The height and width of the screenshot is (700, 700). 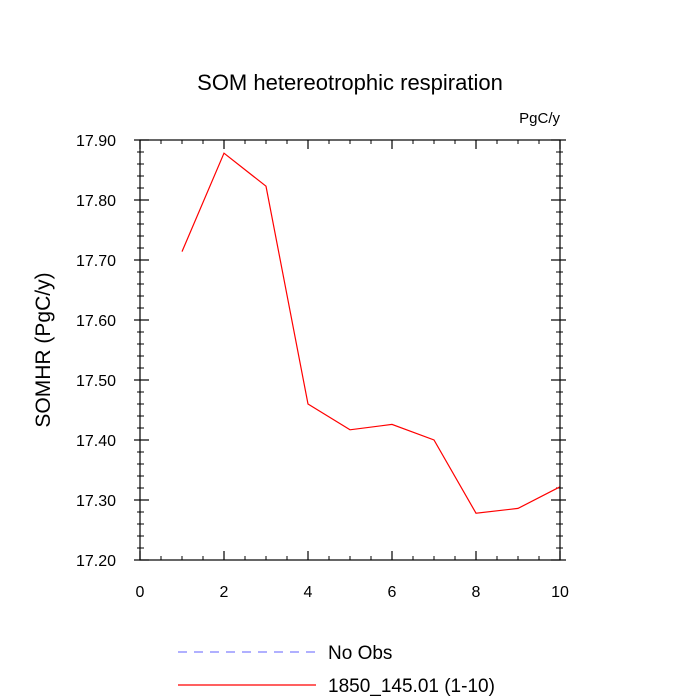 I want to click on legend-label: No Obs, so click(x=360, y=653).